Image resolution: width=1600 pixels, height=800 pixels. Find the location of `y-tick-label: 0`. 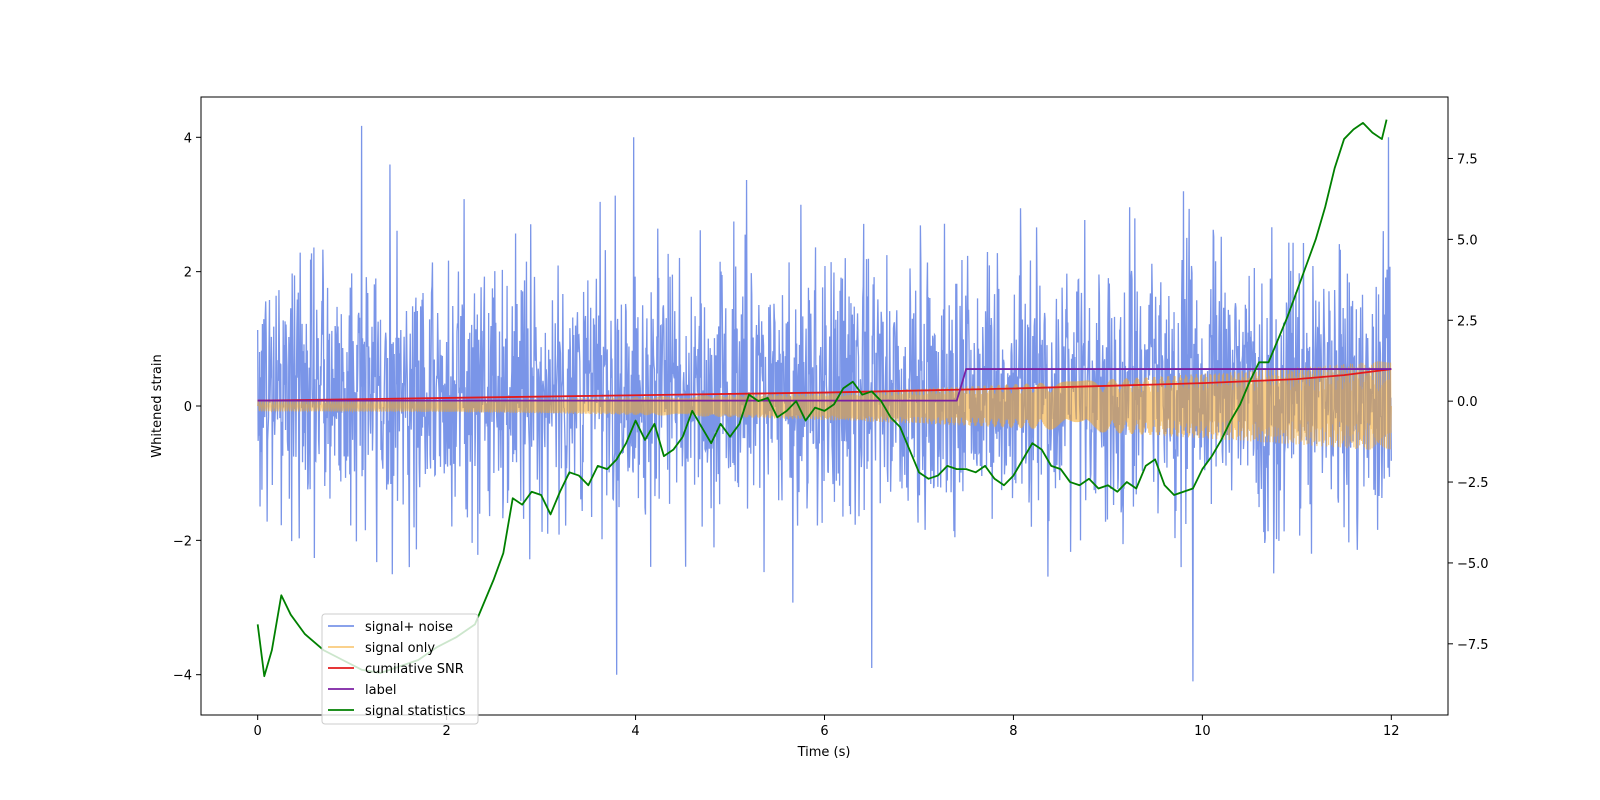

y-tick-label: 0 is located at coordinates (188, 407).